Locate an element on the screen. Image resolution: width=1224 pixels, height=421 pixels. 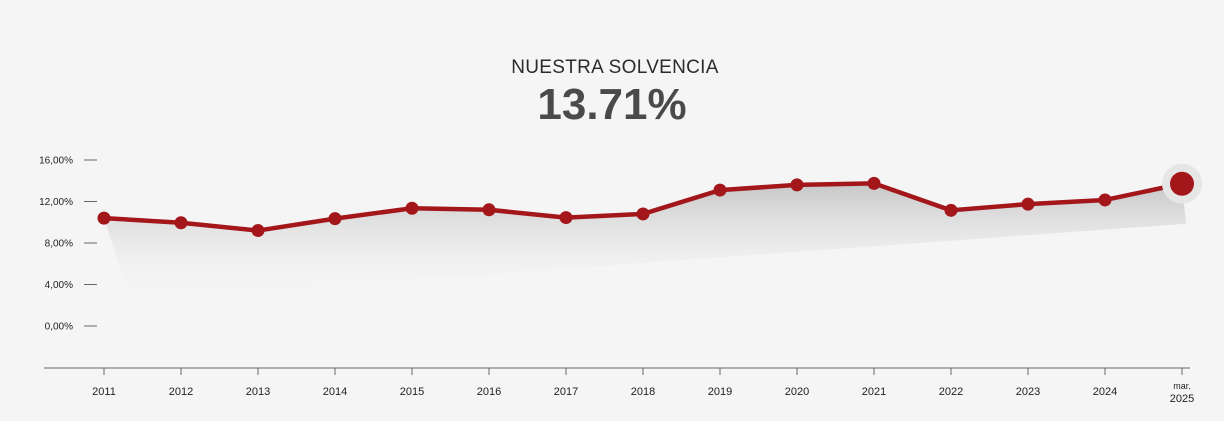
headline-value: 13.71% is located at coordinates (612, 104).